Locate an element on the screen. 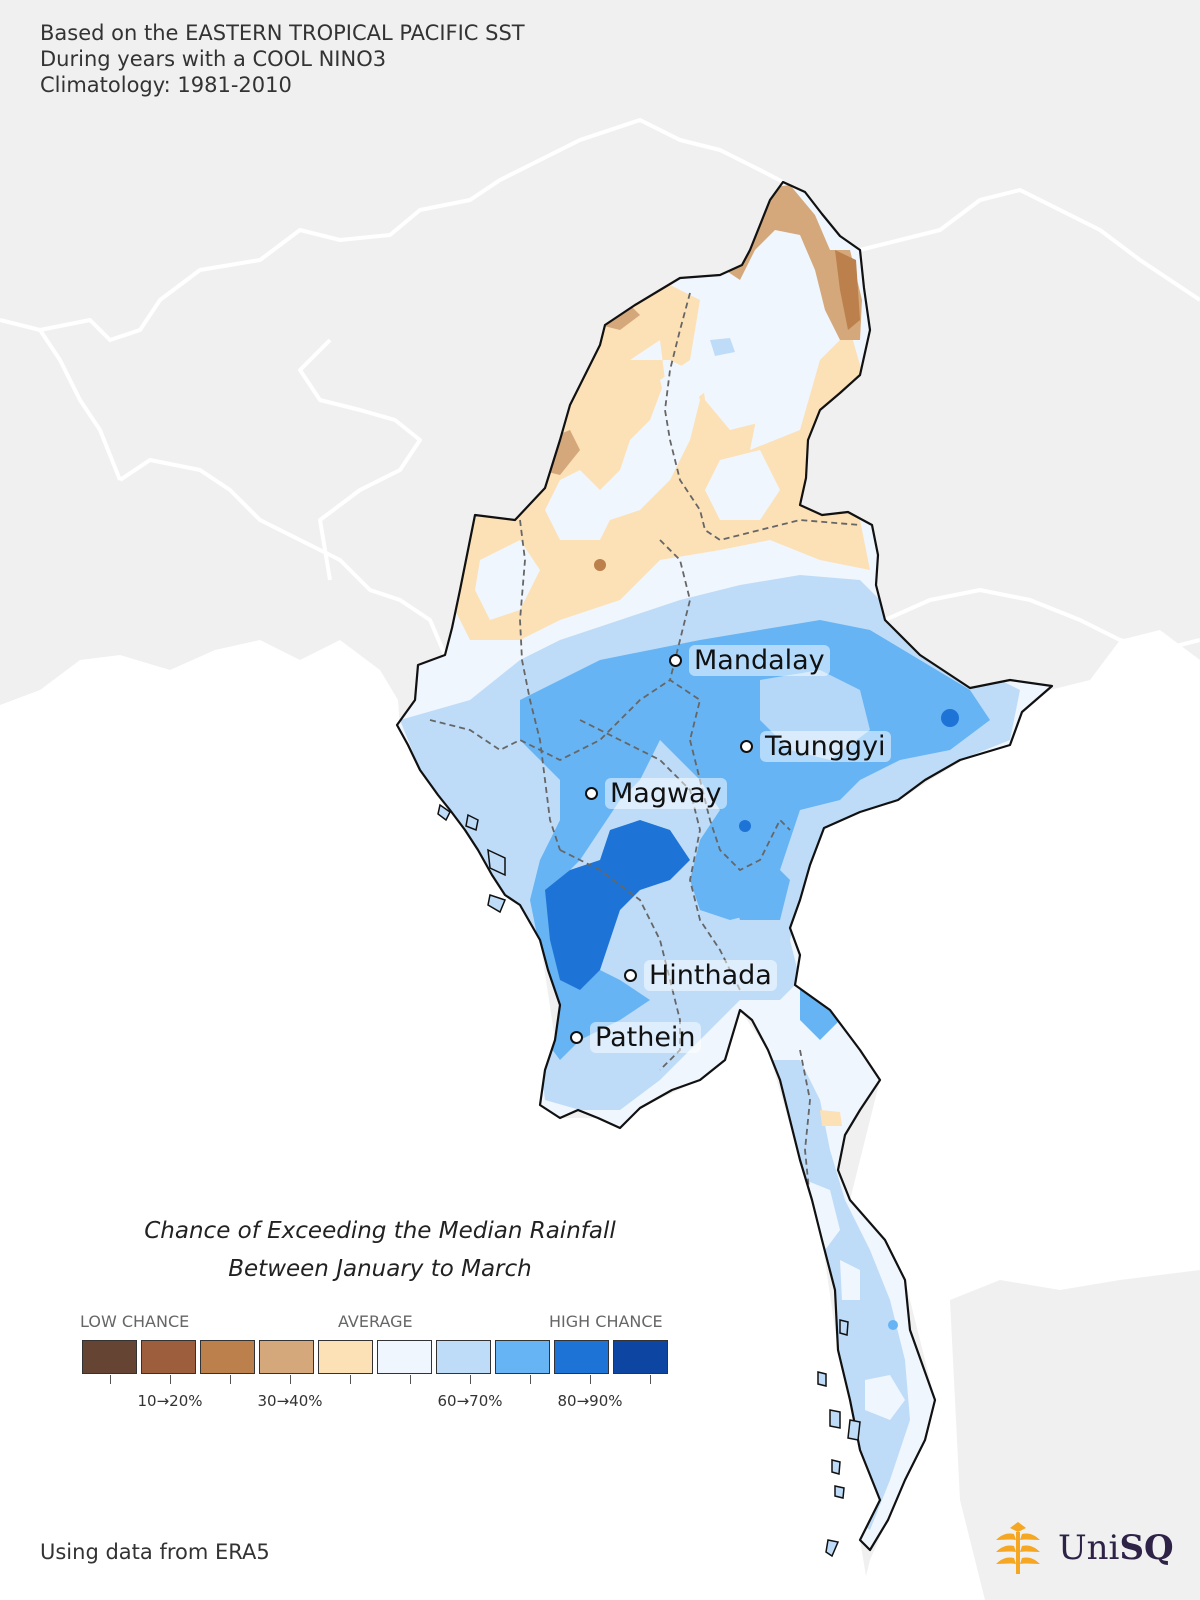 This screenshot has width=1200, height=1600. logo-text-uni: Uni is located at coordinates (1089, 1548).